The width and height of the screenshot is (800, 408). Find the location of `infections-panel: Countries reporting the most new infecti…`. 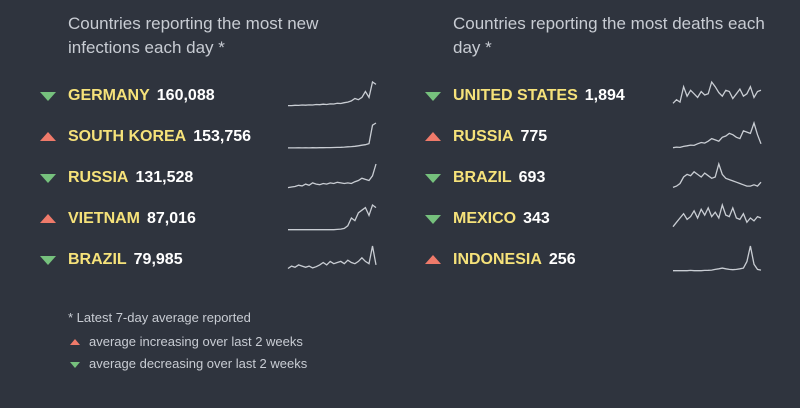

infections-panel: Countries reporting the most new infecti… is located at coordinates (228, 37).